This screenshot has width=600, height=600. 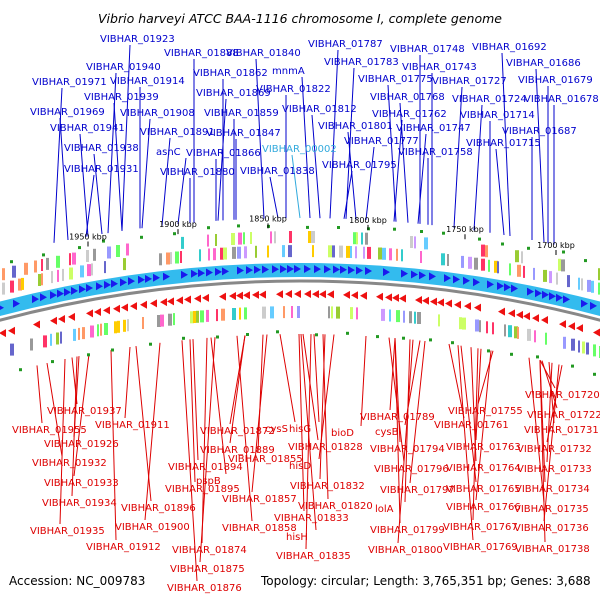 What do you see at coordinates (381, 141) in the screenshot?
I see `forward-gene-label: VIBHAR_01777` at bounding box center [381, 141].